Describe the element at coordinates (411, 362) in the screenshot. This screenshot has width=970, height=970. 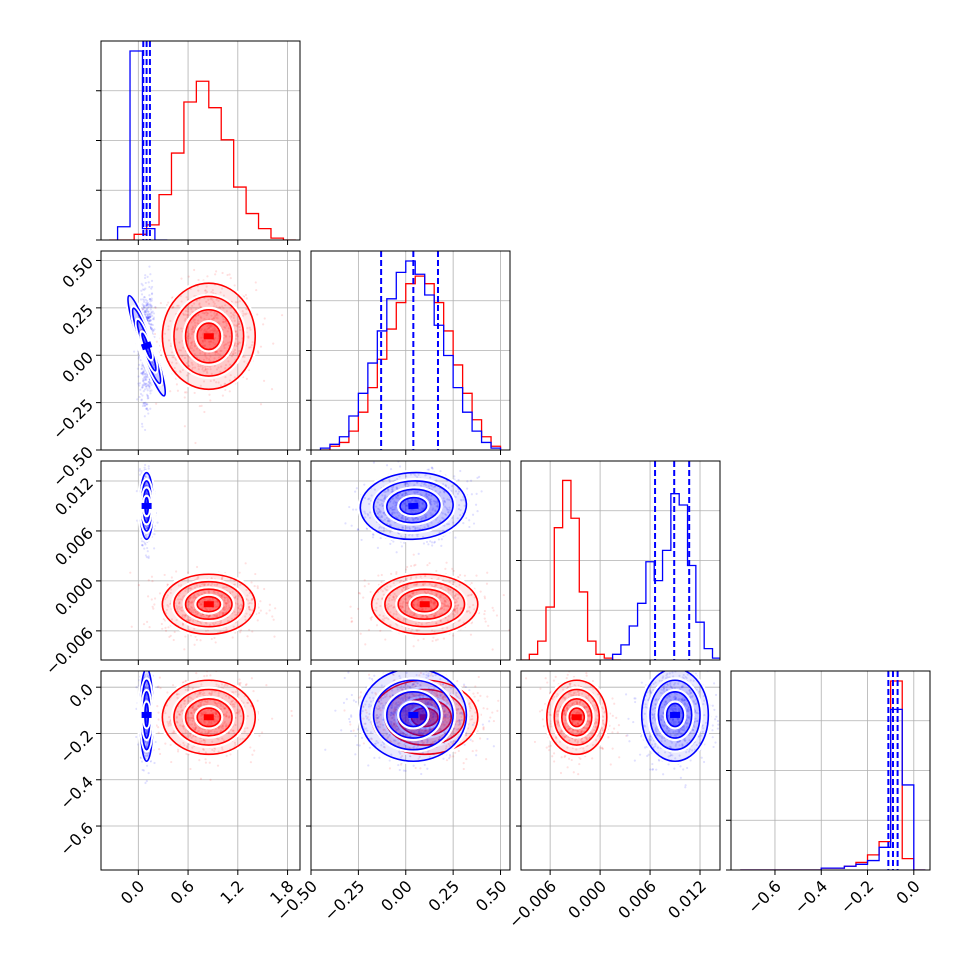
I see `red-histogram` at that location.